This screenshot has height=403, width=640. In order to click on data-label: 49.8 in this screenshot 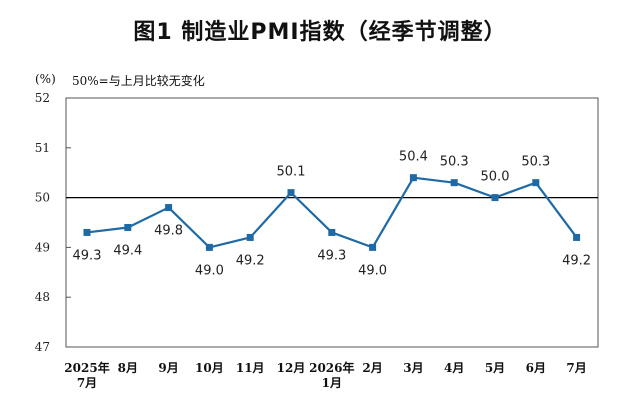, I will do `click(168, 231)`.